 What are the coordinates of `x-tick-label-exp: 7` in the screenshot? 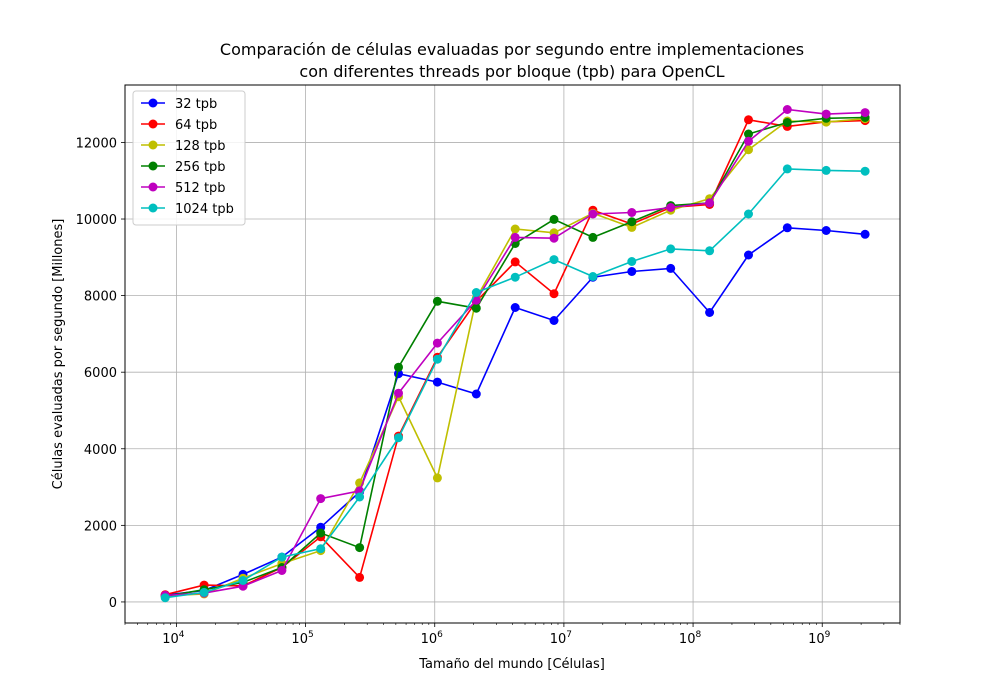 It's located at (569, 635).